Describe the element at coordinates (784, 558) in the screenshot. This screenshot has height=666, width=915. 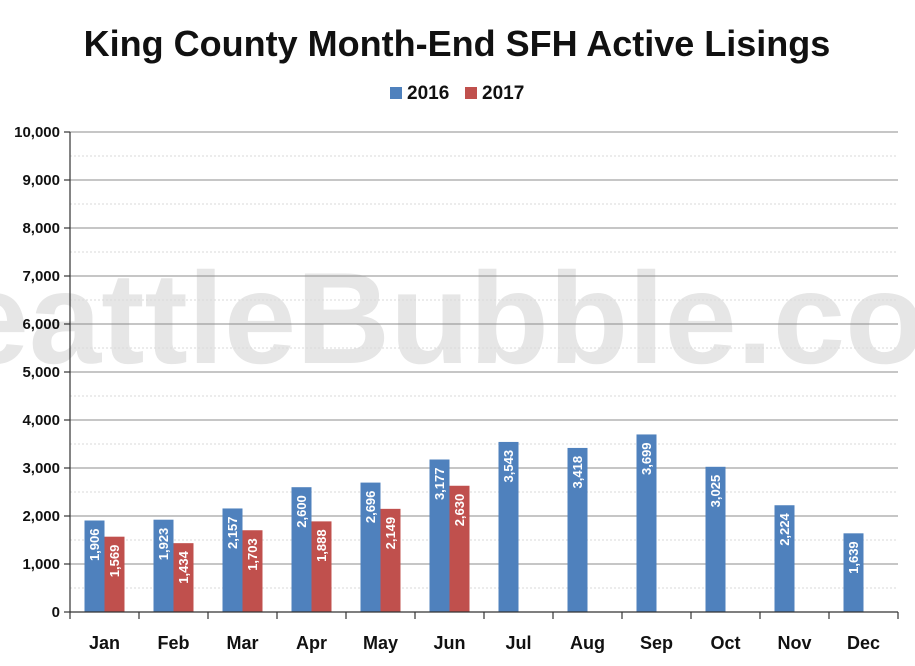
I see `bar-2016-nov` at that location.